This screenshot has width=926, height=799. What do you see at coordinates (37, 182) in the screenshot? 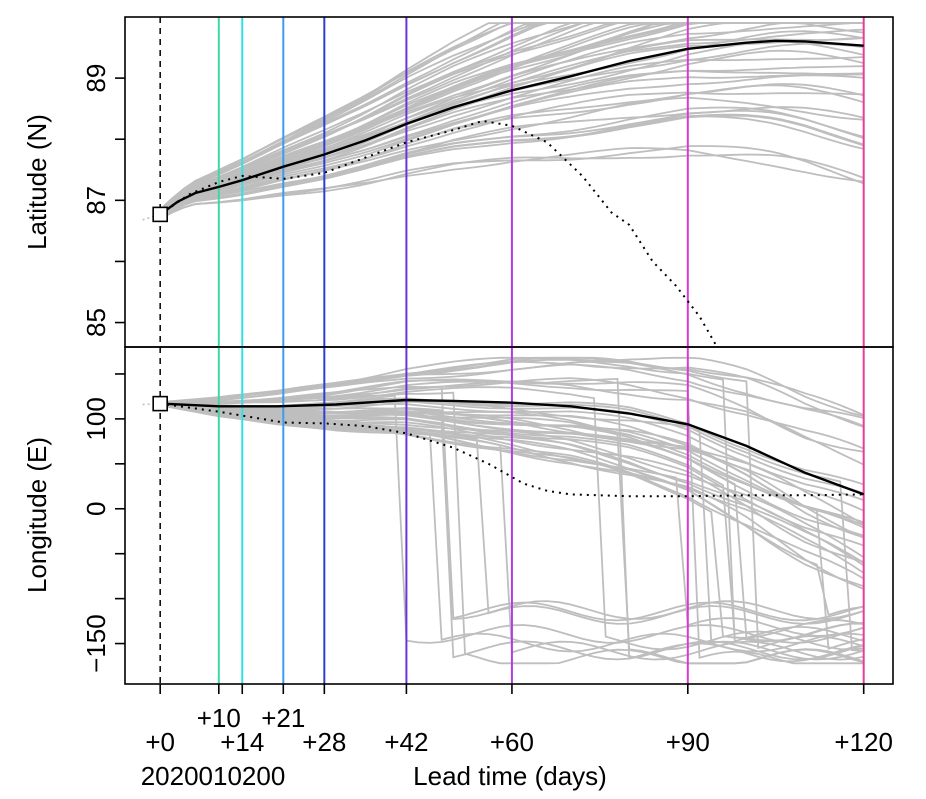
I see `latitude-axis-label: Latitude (N)` at bounding box center [37, 182].